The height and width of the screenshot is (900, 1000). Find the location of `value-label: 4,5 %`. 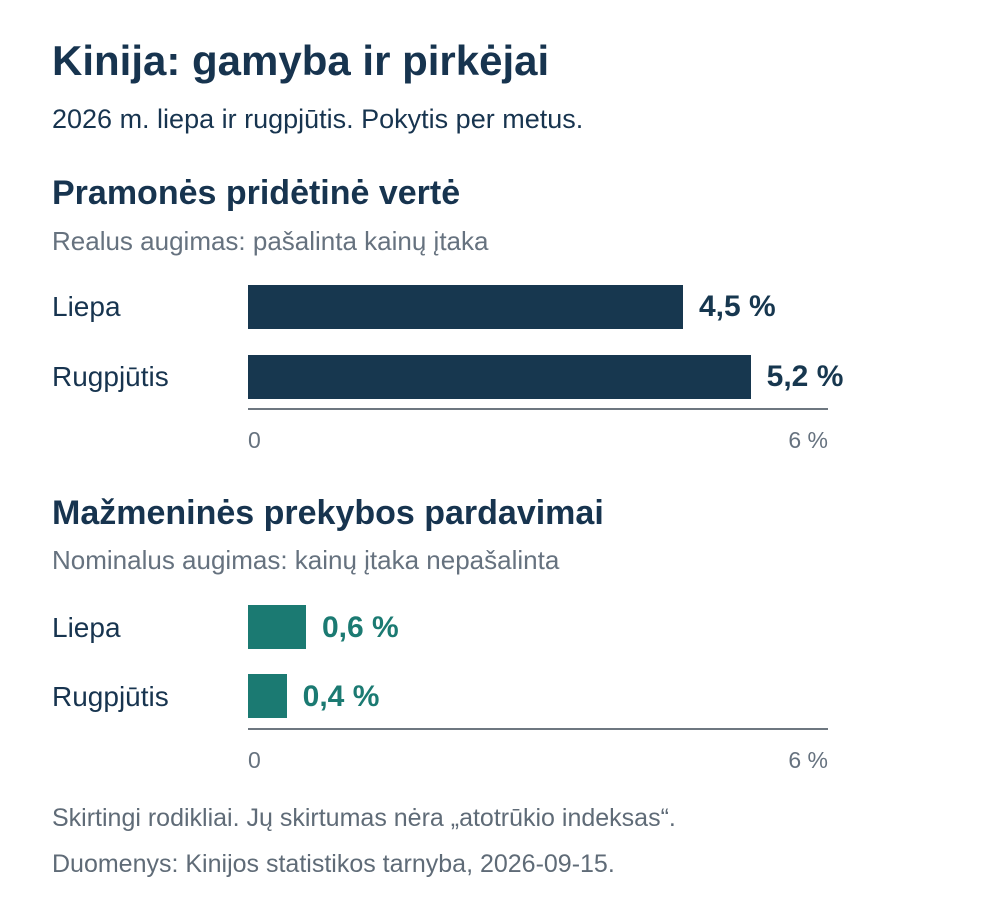

value-label: 4,5 % is located at coordinates (737, 306).